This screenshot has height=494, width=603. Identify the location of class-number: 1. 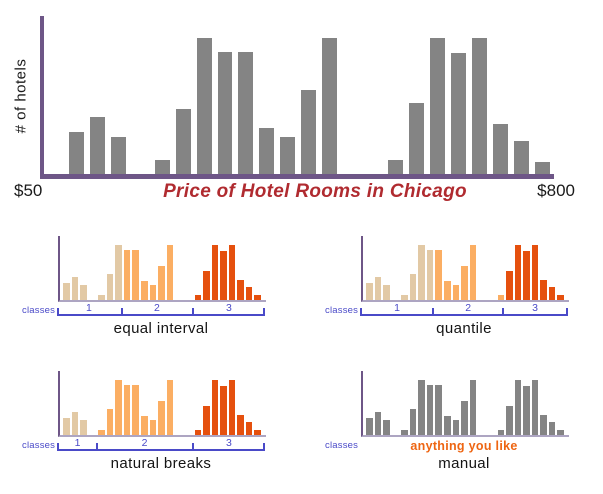
(88, 308).